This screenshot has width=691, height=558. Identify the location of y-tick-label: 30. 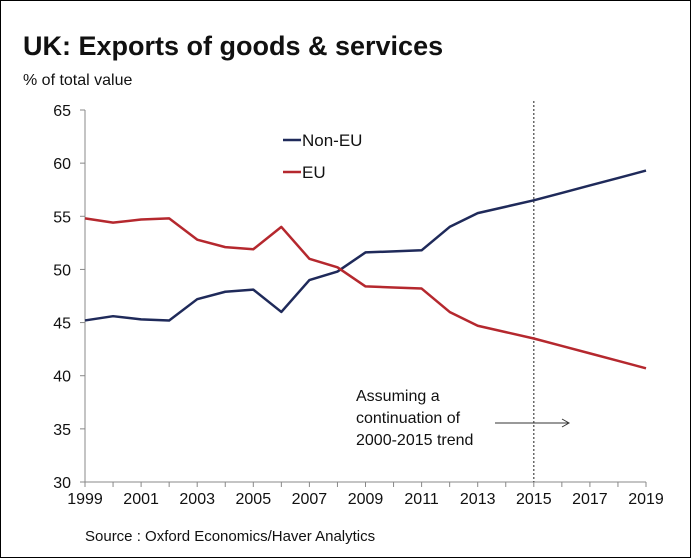
(62, 483).